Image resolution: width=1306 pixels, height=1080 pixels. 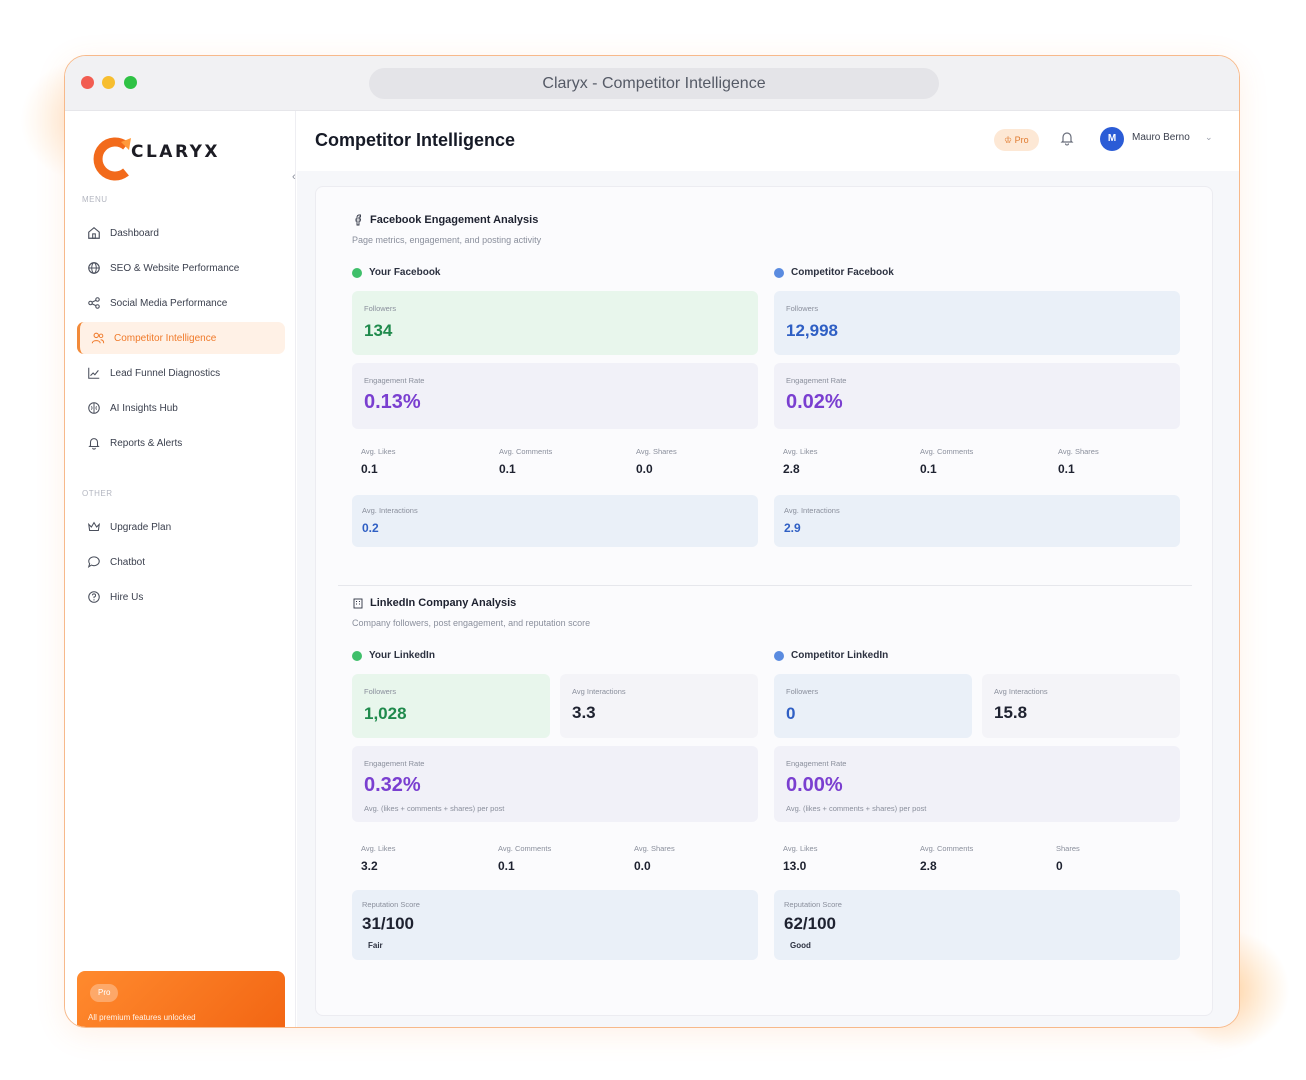 What do you see at coordinates (165, 338) in the screenshot?
I see `sidebar-item-label: Competitor Intelligence` at bounding box center [165, 338].